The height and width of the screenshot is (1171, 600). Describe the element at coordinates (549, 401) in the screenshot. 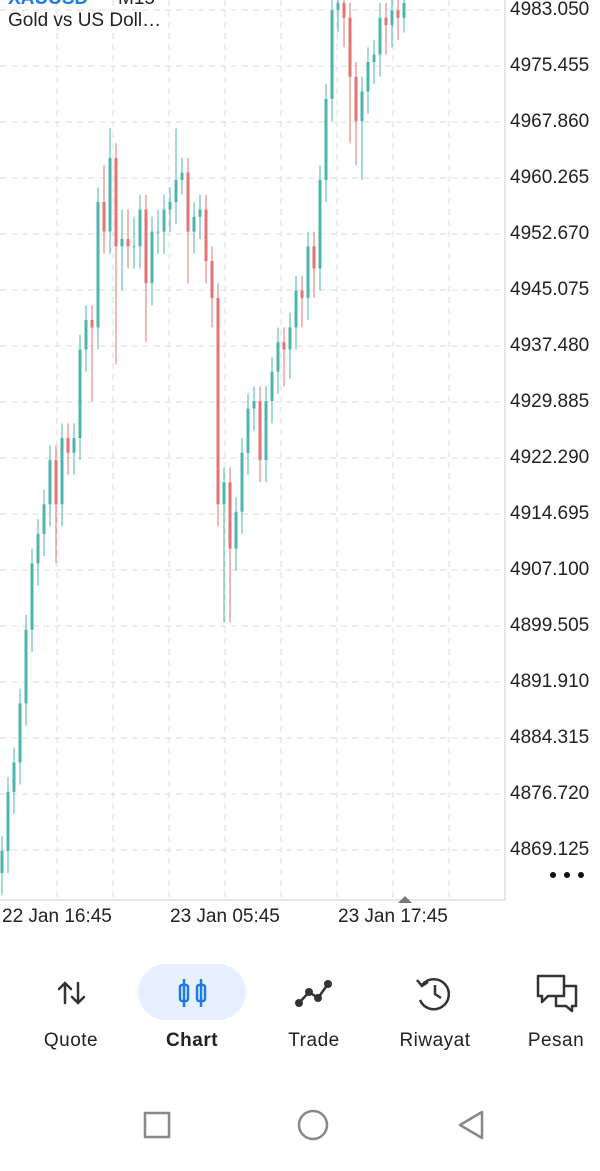

I see `y-tick-label: 4929.885` at that location.